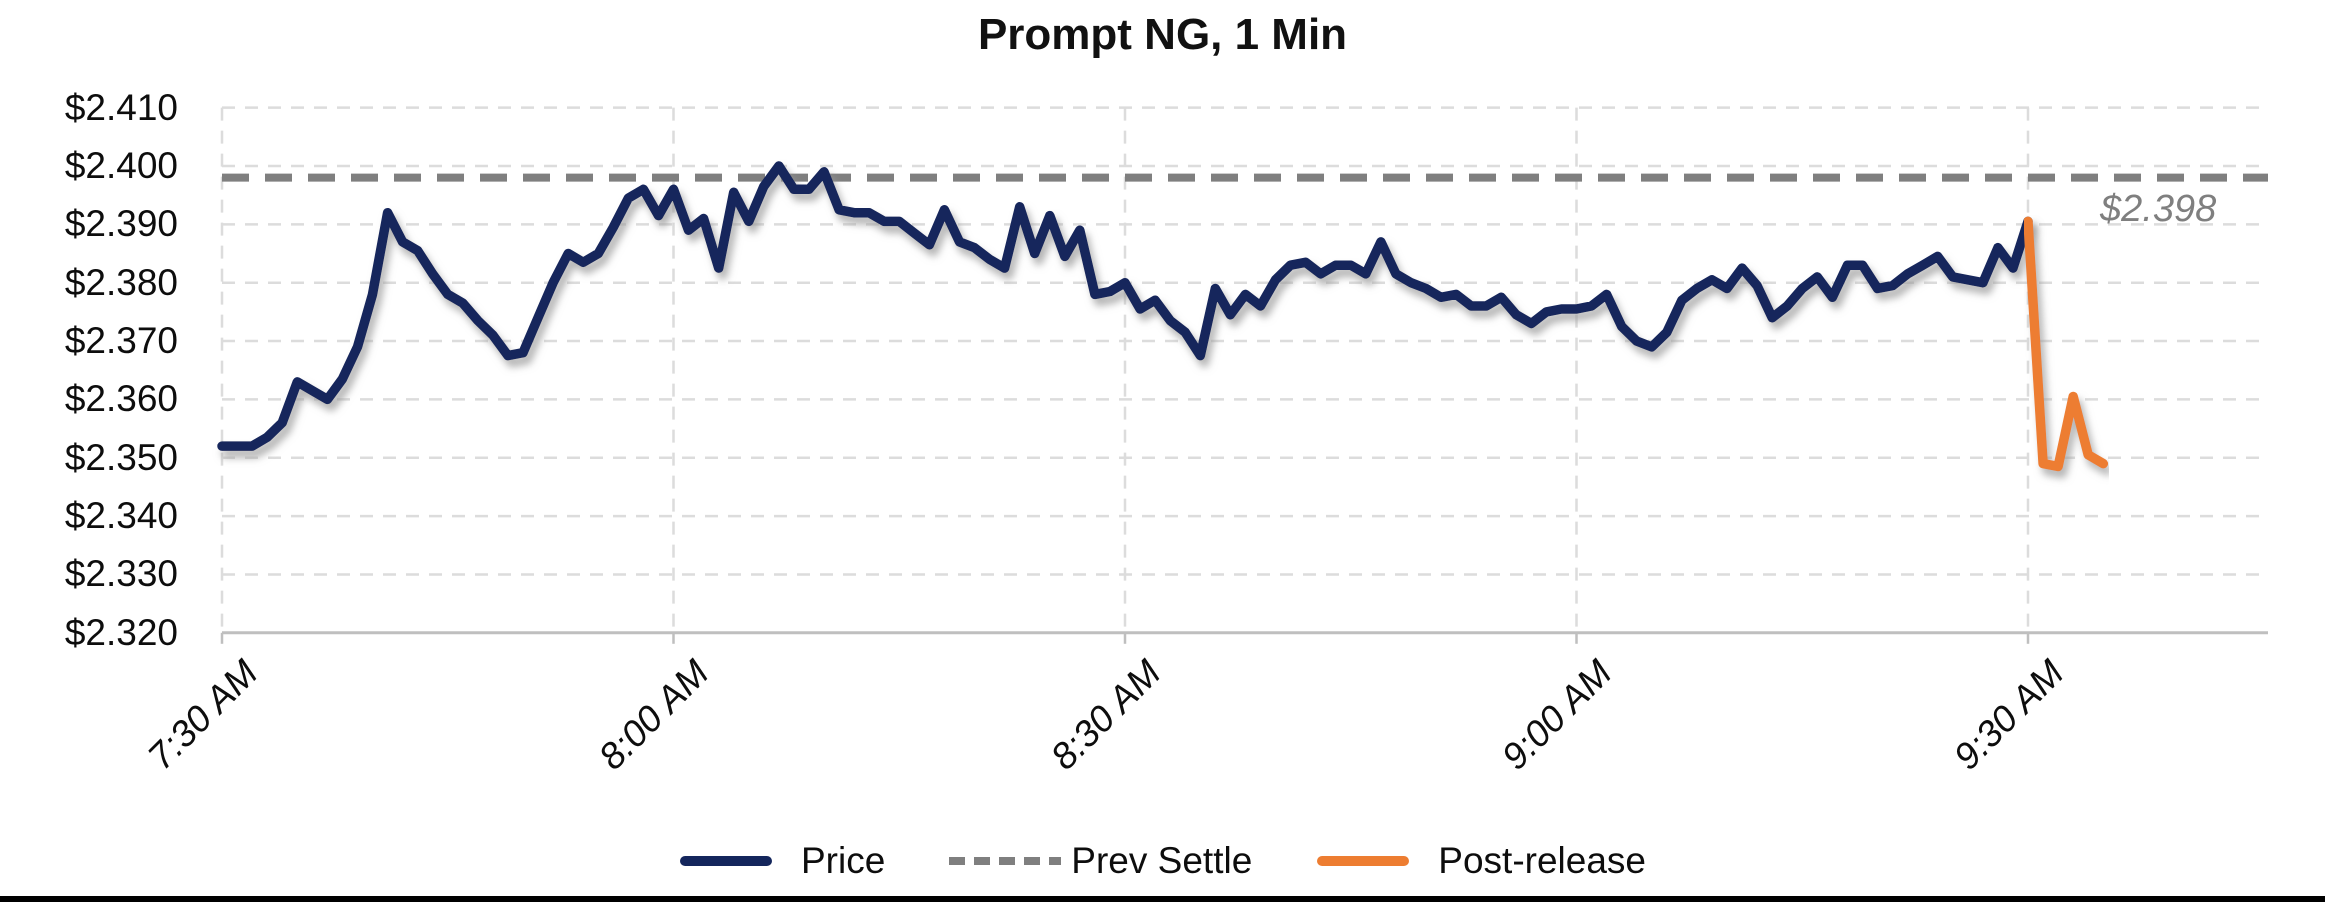 This screenshot has width=2325, height=902. I want to click on legend-item-price: Price, so click(782, 861).